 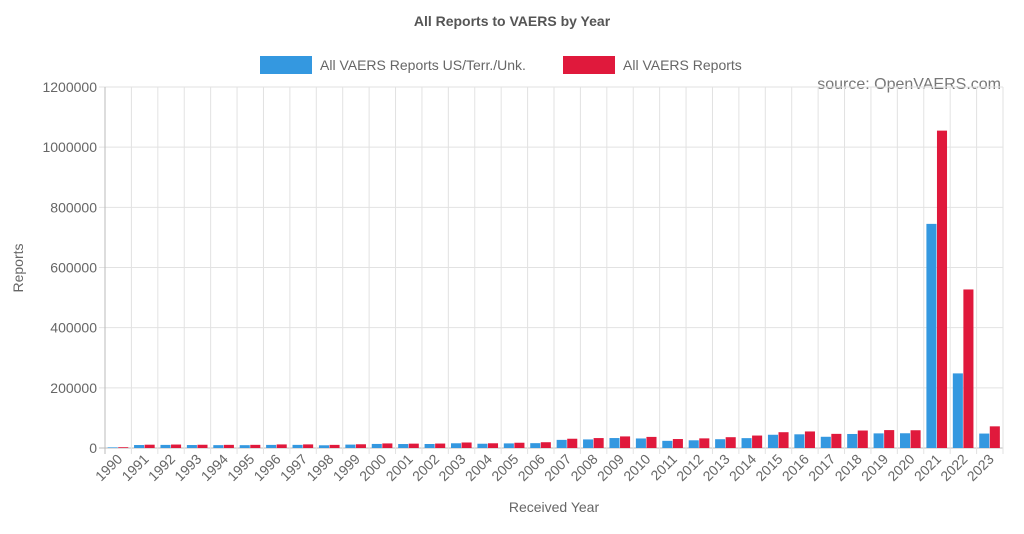 I want to click on y-axis-label: Reports, so click(x=18, y=267).